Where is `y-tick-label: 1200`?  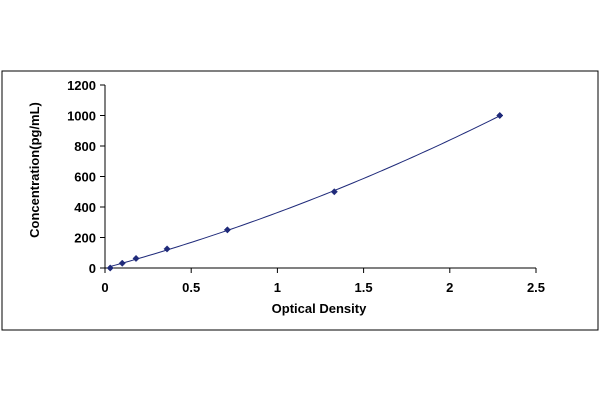 y-tick-label: 1200 is located at coordinates (81, 85).